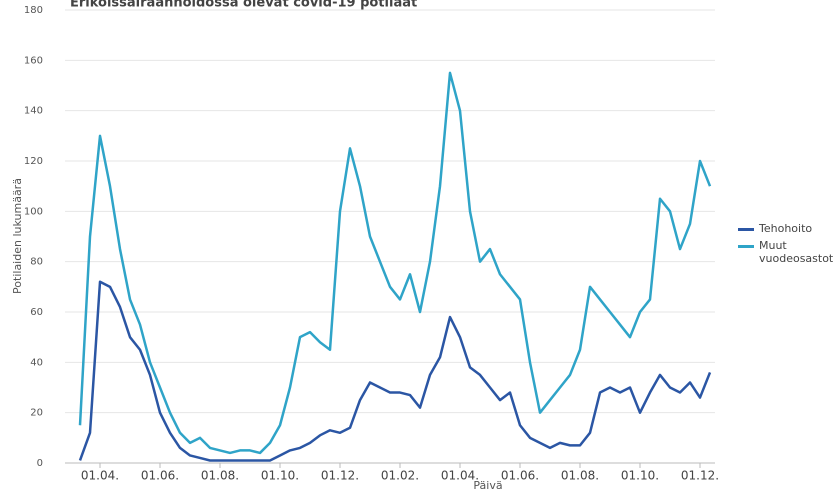 The height and width of the screenshot is (493, 839). I want to click on y-tick-label: 120, so click(33, 161).